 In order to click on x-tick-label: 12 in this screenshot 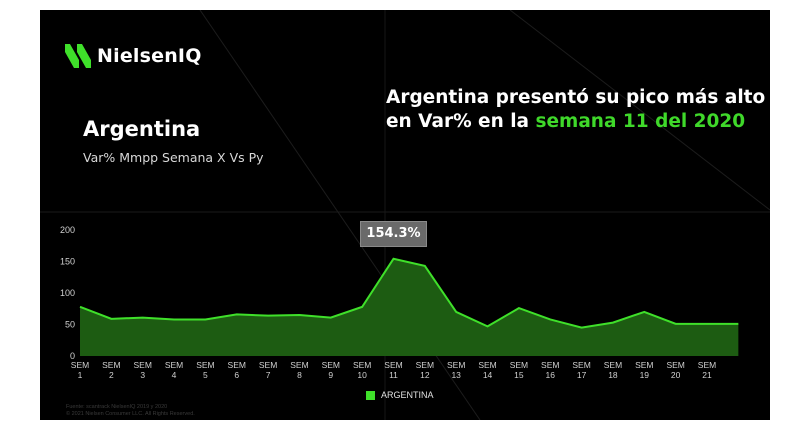, I will do `click(425, 375)`.